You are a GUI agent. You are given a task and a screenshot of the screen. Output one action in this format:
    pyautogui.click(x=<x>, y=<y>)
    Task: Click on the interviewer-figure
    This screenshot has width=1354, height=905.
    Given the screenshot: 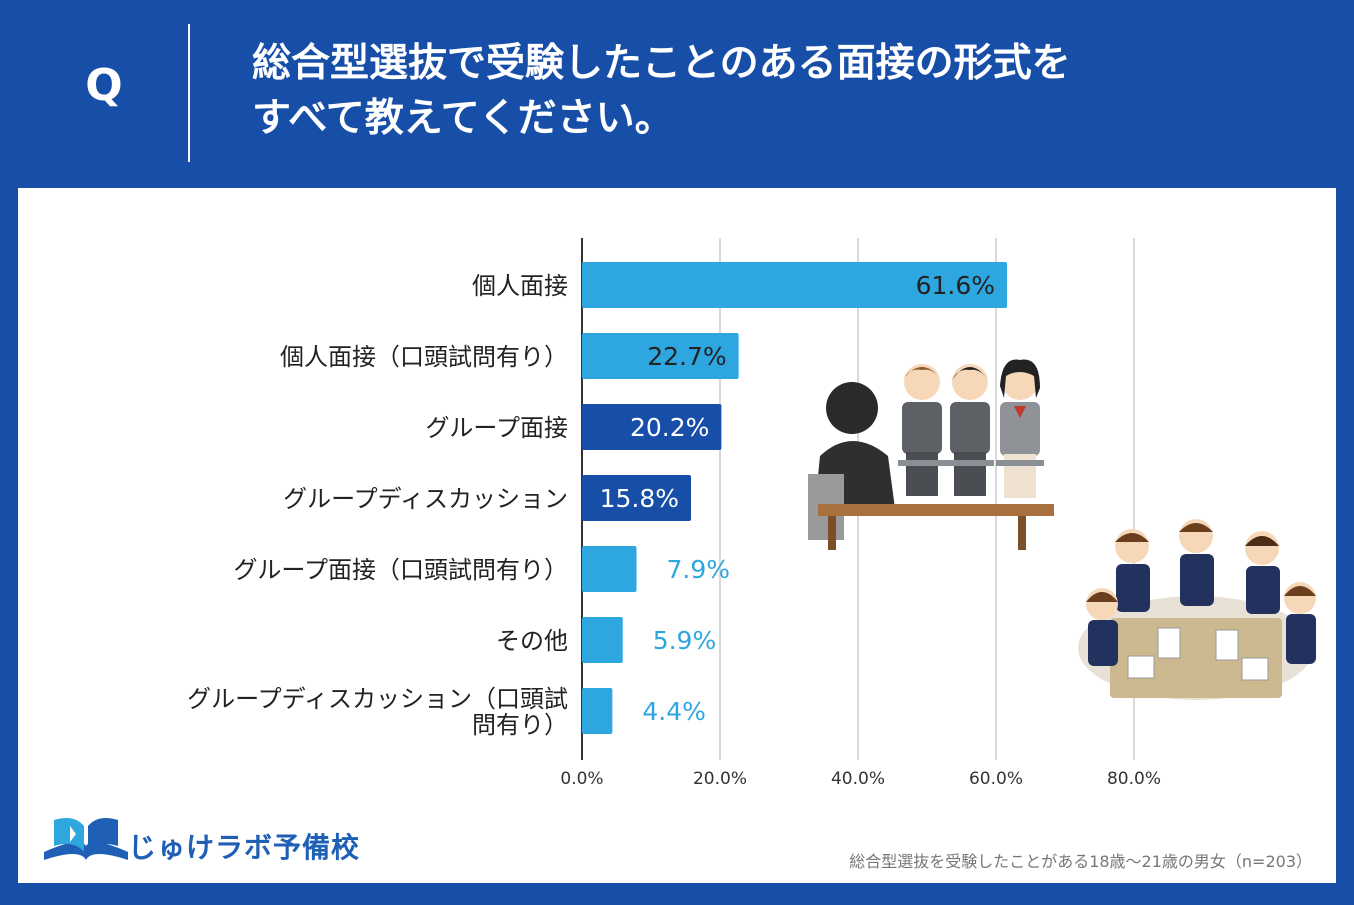 What is the action you would take?
    pyautogui.click(x=852, y=461)
    